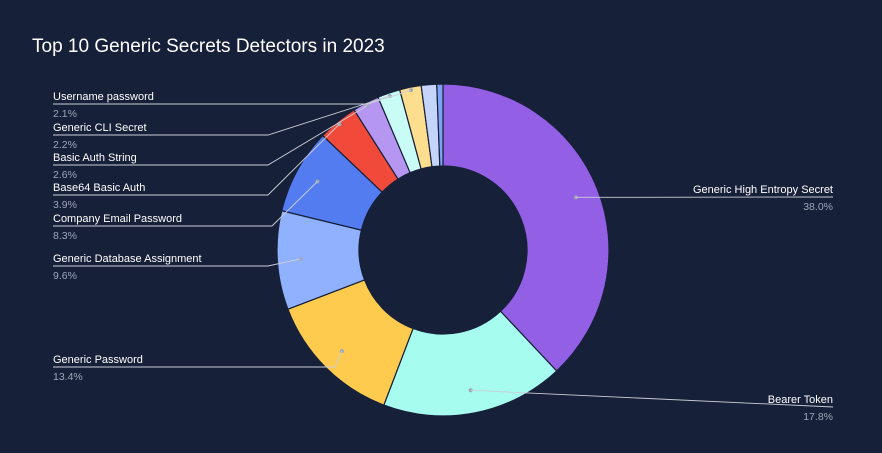  Describe the element at coordinates (65, 205) in the screenshot. I see `slice-percent-label: 3.9%` at that location.